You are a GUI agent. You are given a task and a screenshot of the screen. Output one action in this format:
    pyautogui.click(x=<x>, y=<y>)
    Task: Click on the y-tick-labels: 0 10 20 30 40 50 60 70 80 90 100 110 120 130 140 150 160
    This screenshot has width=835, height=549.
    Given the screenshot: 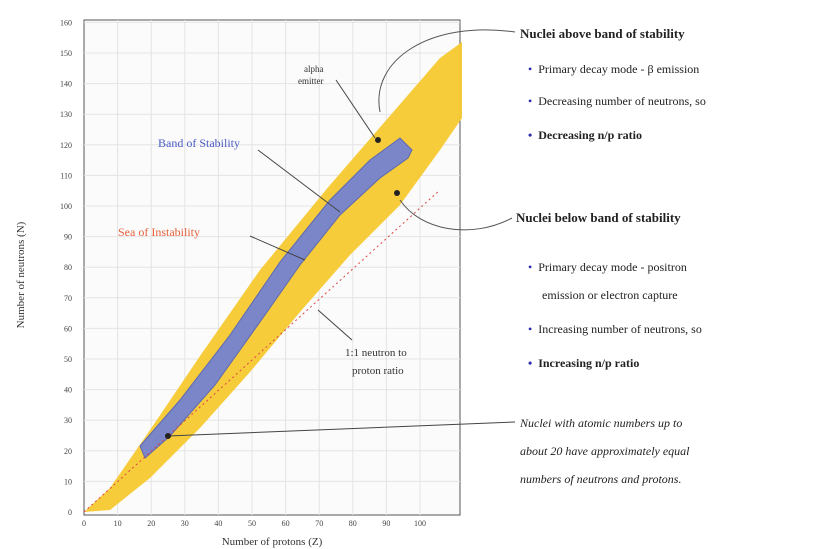 What is the action you would take?
    pyautogui.click(x=66, y=267)
    